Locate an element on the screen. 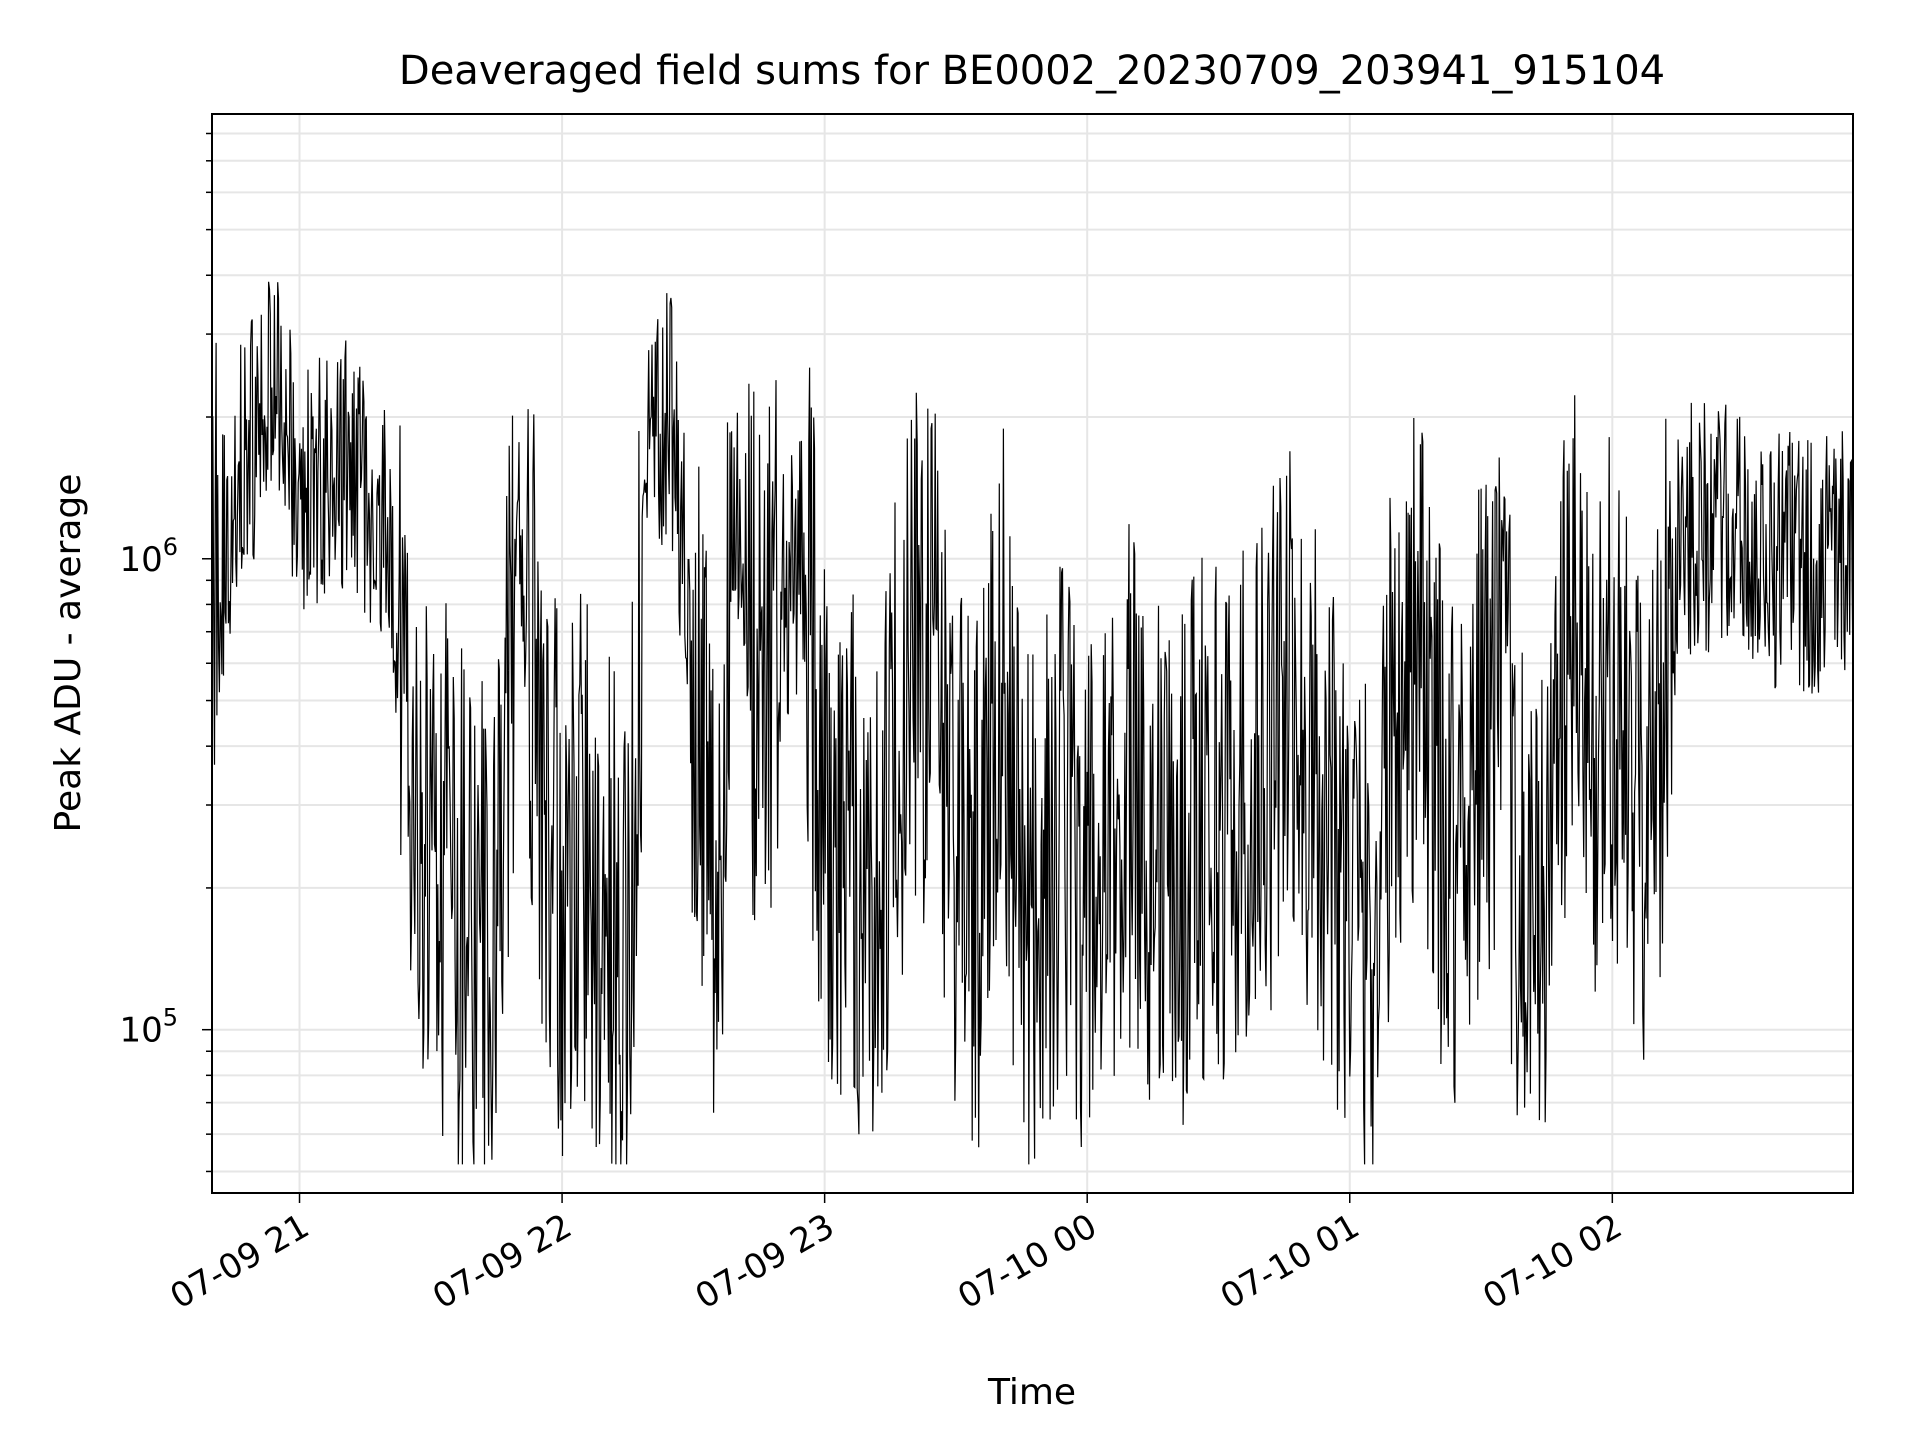 The image size is (1920, 1440). y-axis-label: Peak ADU - average is located at coordinates (68, 653).